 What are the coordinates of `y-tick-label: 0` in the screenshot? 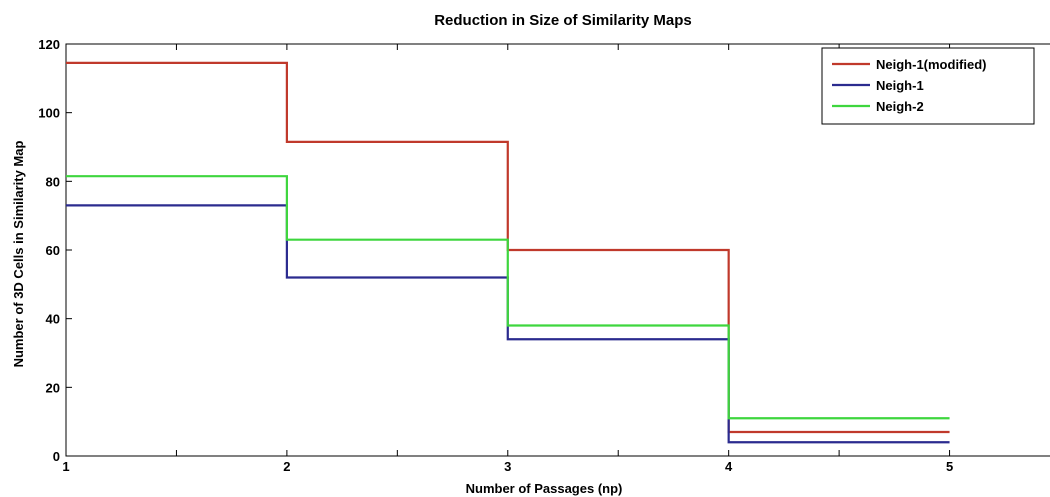 It's located at (56, 456).